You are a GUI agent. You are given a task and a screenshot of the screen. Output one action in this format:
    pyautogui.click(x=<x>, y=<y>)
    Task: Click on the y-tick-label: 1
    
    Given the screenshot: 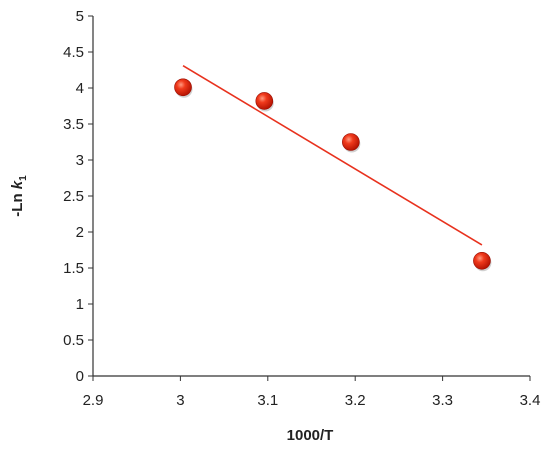 What is the action you would take?
    pyautogui.click(x=80, y=304)
    